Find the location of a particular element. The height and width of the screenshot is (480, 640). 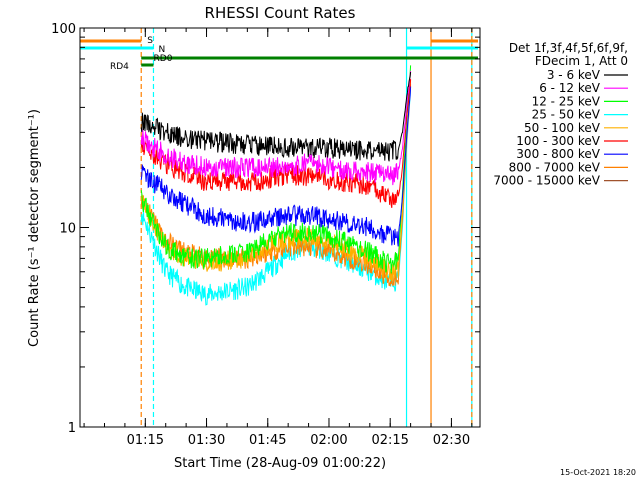

legend-title-line-1: Det 1f,3f,4f,5f,6f,9f, is located at coordinates (568, 48).